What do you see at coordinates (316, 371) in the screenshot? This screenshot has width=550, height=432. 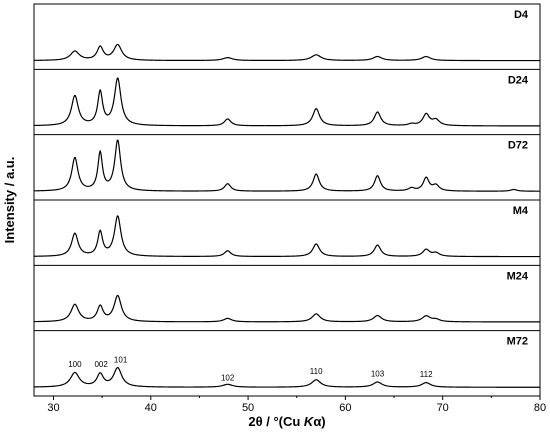 I see `peak-label-110: 110` at bounding box center [316, 371].